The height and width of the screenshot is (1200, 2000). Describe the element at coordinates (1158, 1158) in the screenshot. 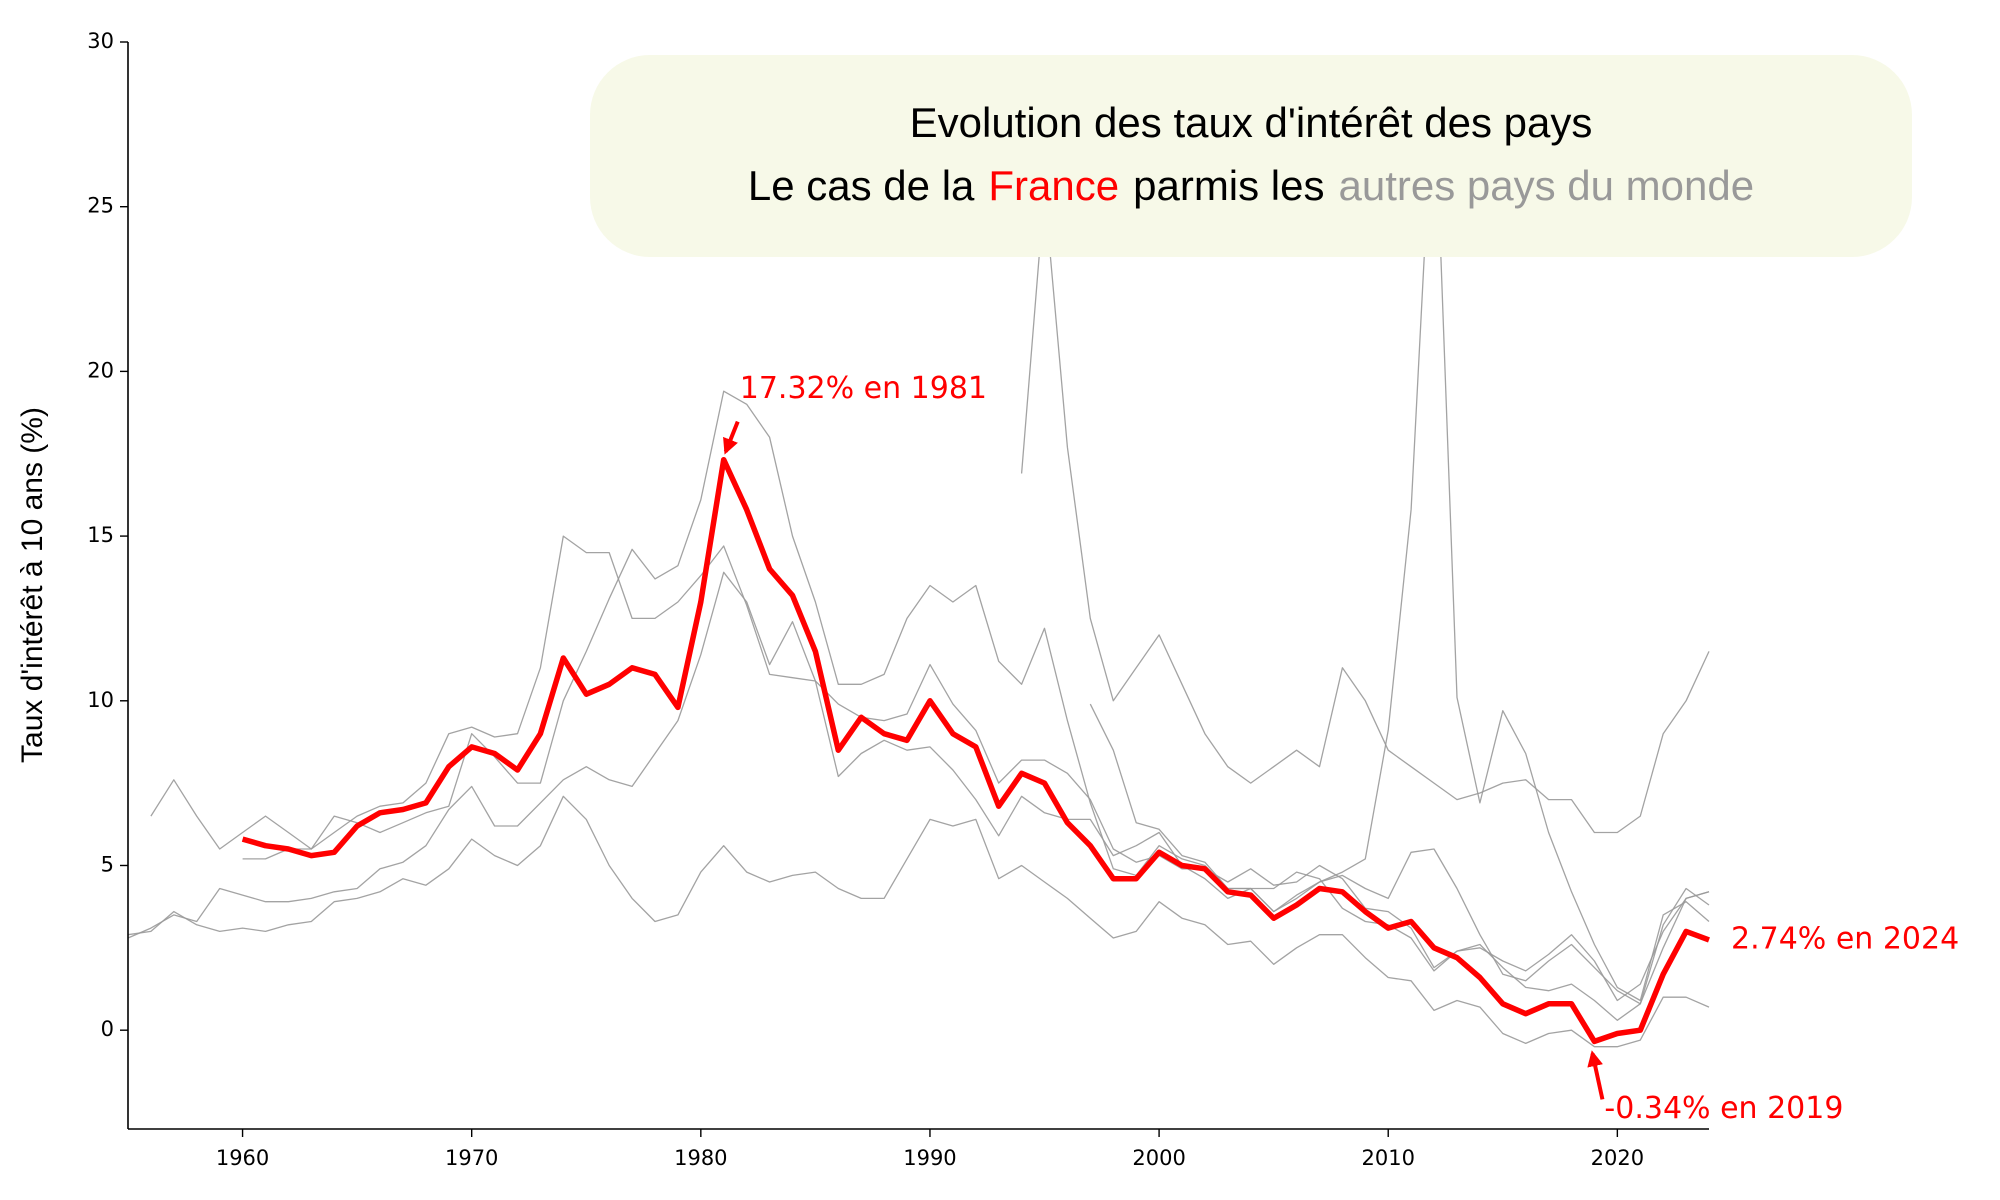

I see `x-tick-label: 2000` at that location.